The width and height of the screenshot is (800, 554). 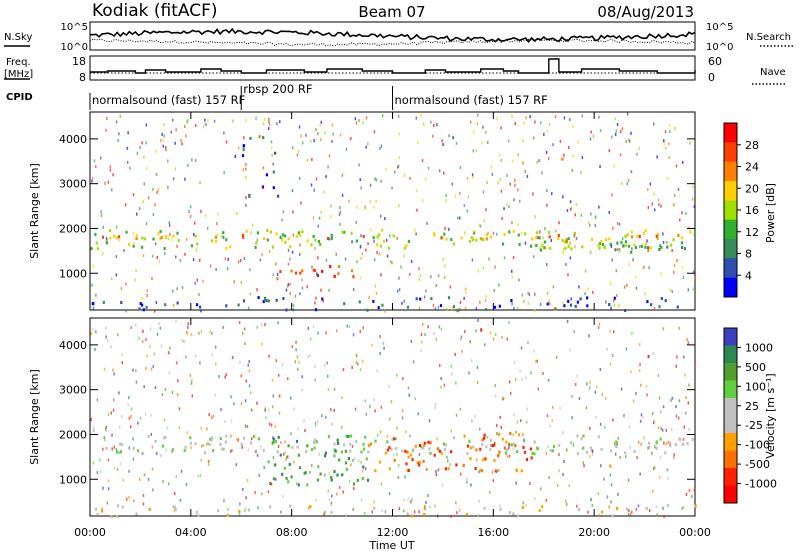 I want to click on nave-label: Nave, so click(x=773, y=72).